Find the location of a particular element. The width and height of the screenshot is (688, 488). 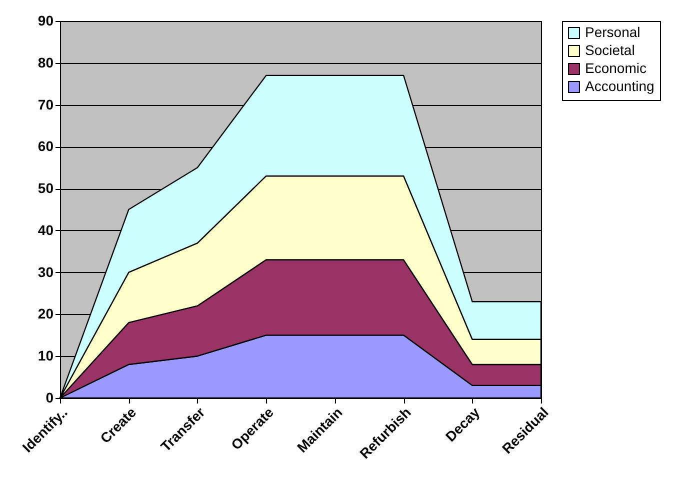

y-tick-label: 80 is located at coordinates (46, 62).